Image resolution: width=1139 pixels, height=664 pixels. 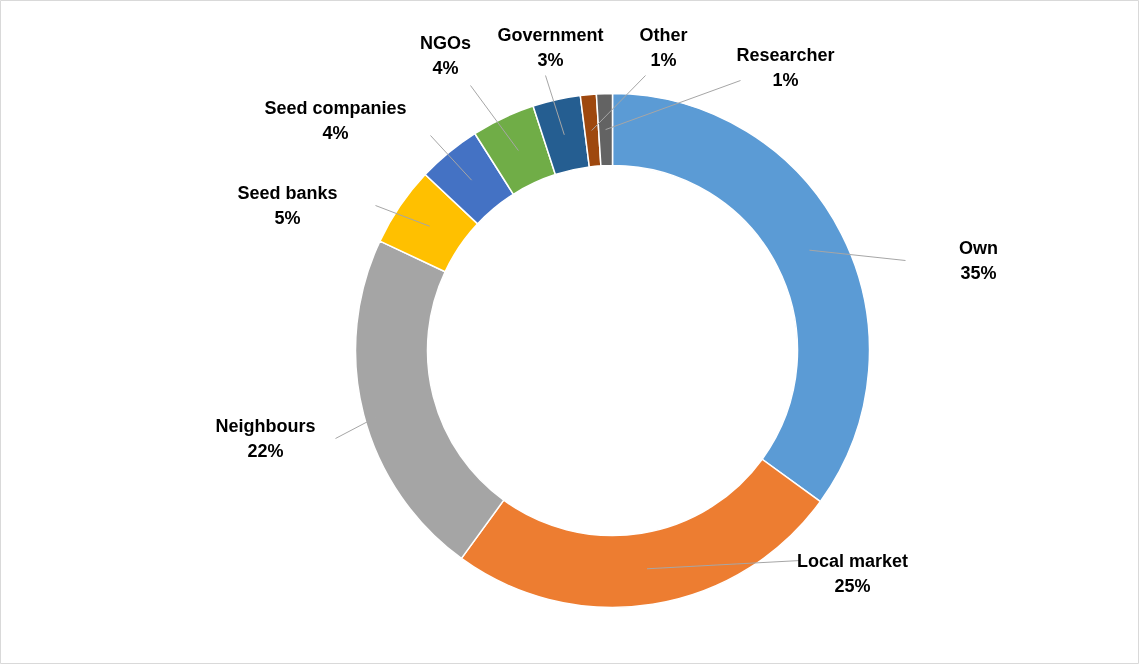 I want to click on slice-label: Own, so click(x=978, y=248).